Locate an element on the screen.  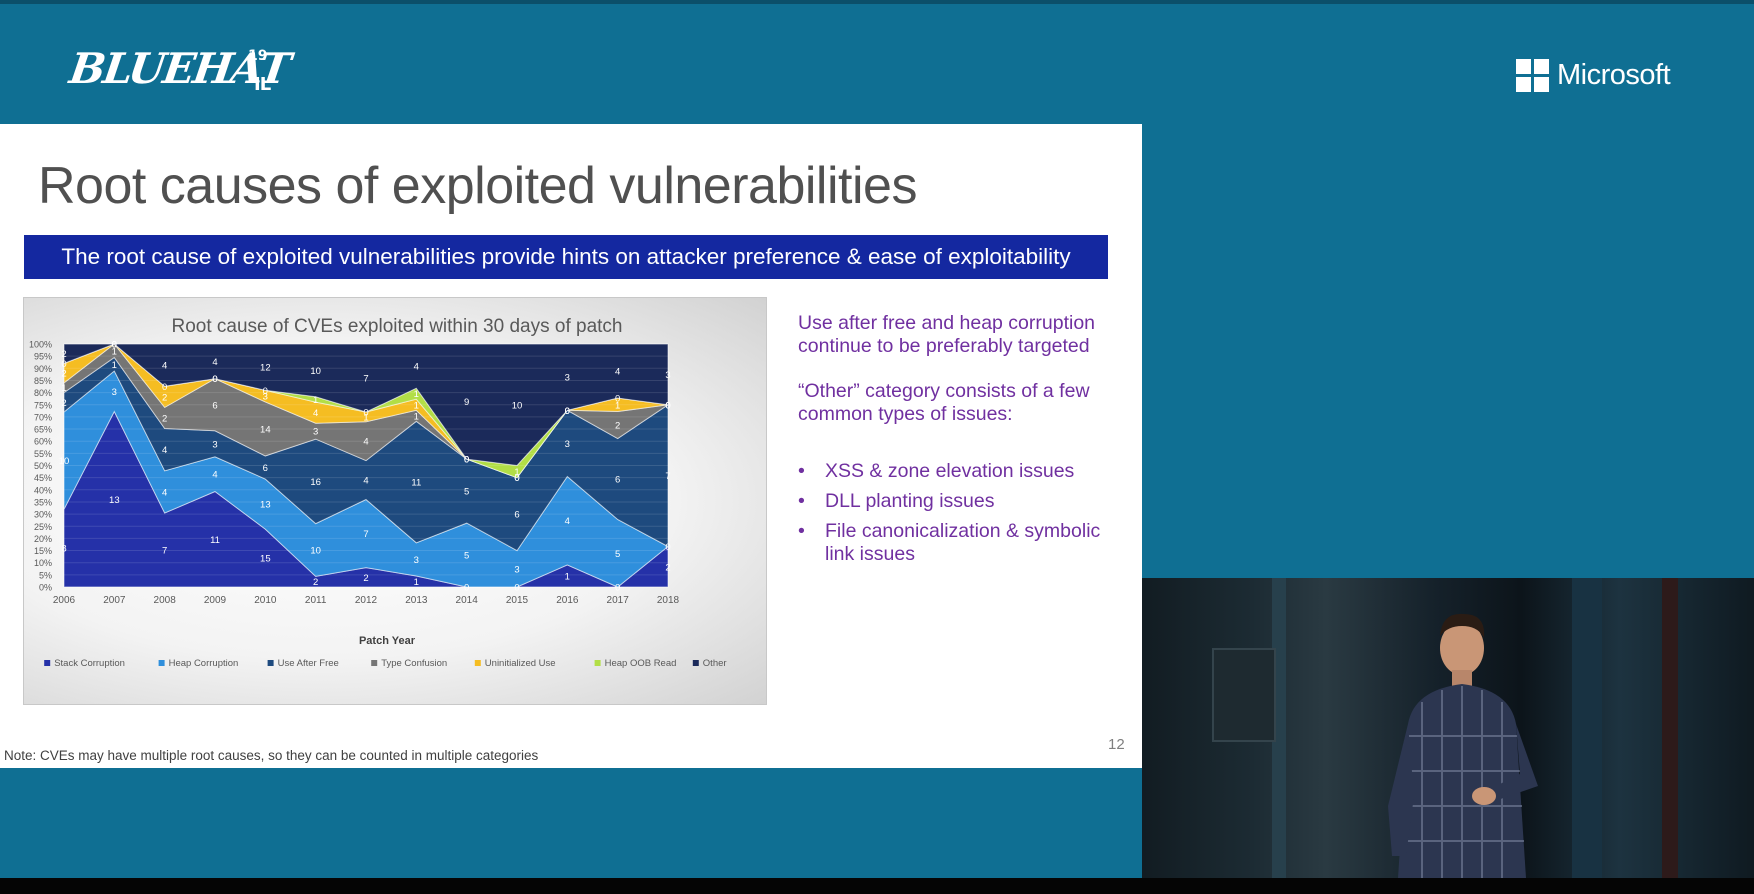
legend-label: Stack Corruption is located at coordinates (89, 663).